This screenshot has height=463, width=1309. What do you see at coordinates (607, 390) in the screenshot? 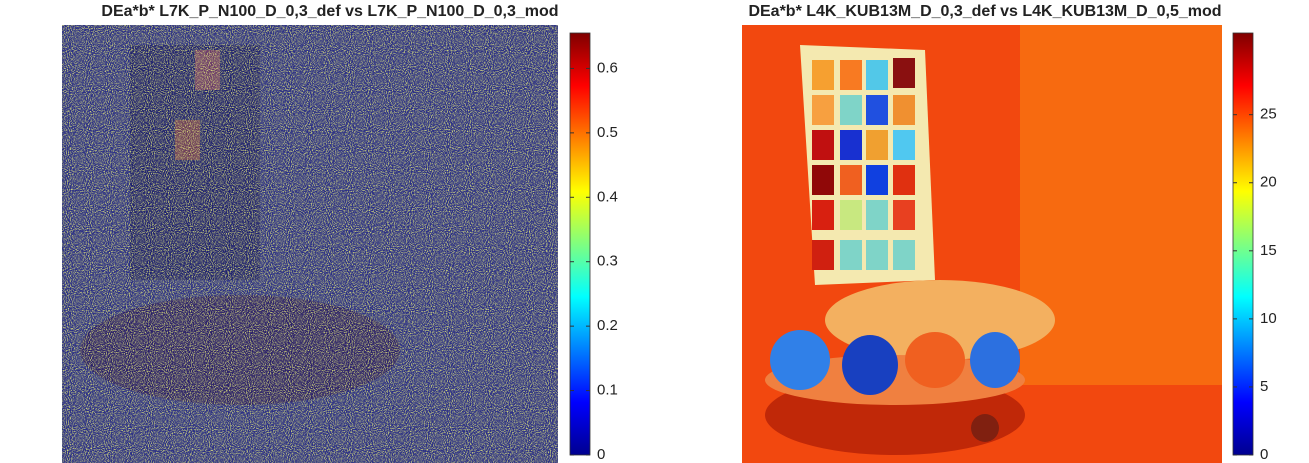
I see `colorbar-tick-label: 0.1` at bounding box center [607, 390].